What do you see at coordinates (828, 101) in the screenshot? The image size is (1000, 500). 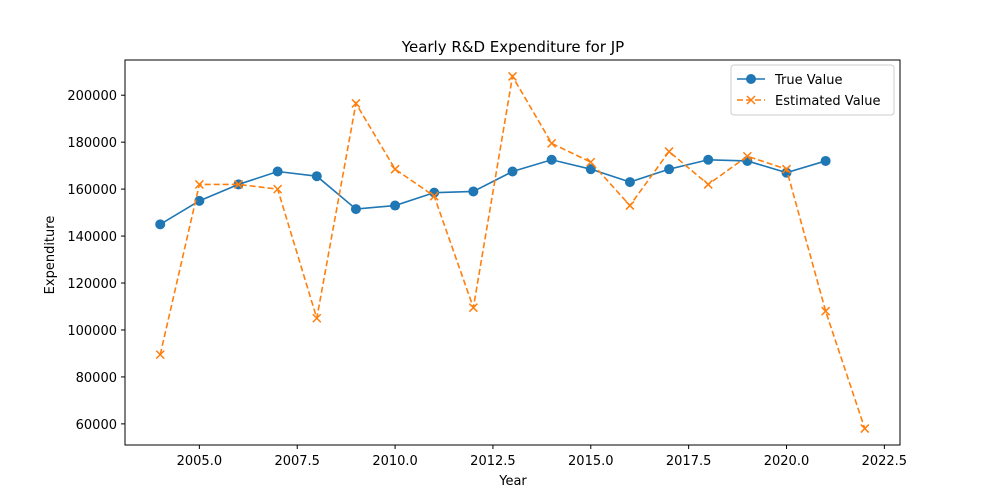 I see `legend-label: Estimated Value` at bounding box center [828, 101].